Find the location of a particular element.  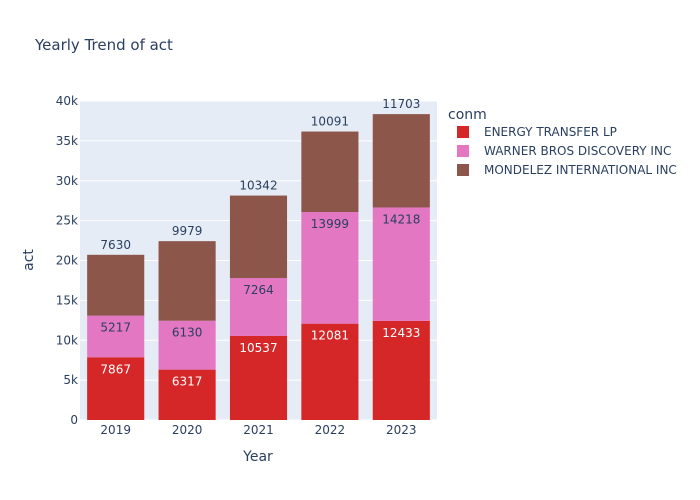

data-label: 9979 is located at coordinates (187, 231).